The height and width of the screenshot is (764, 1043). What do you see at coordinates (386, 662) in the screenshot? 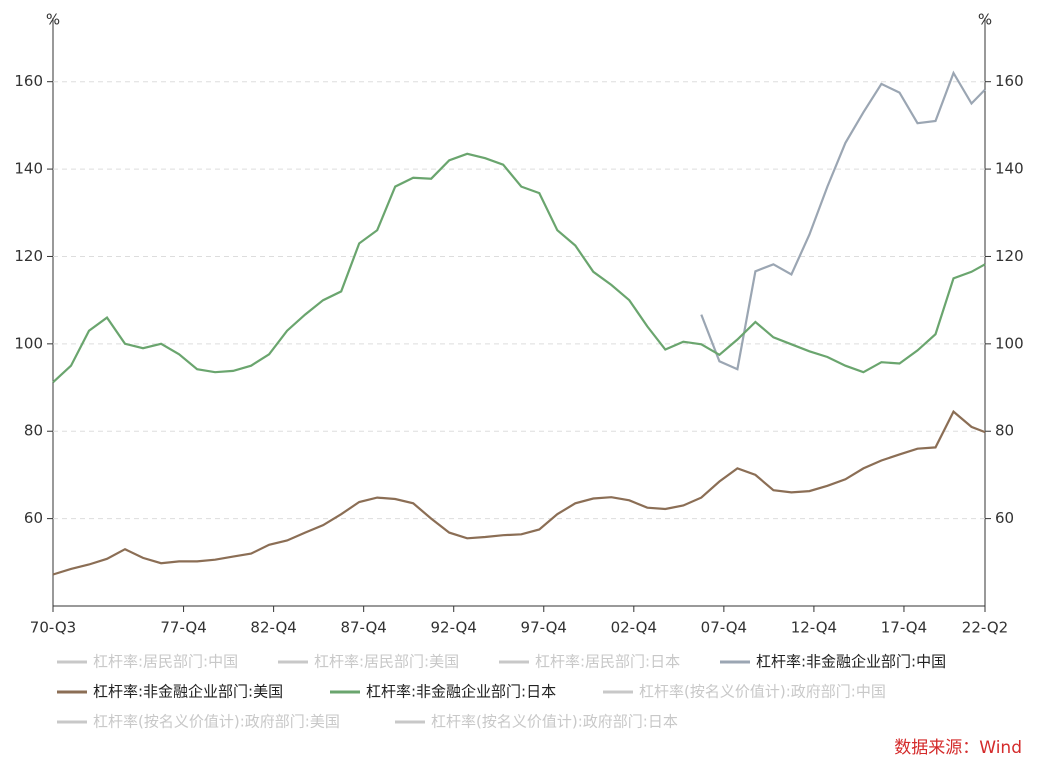
I see `legend-label: 杠杆率:居民部门:美国` at bounding box center [386, 662].